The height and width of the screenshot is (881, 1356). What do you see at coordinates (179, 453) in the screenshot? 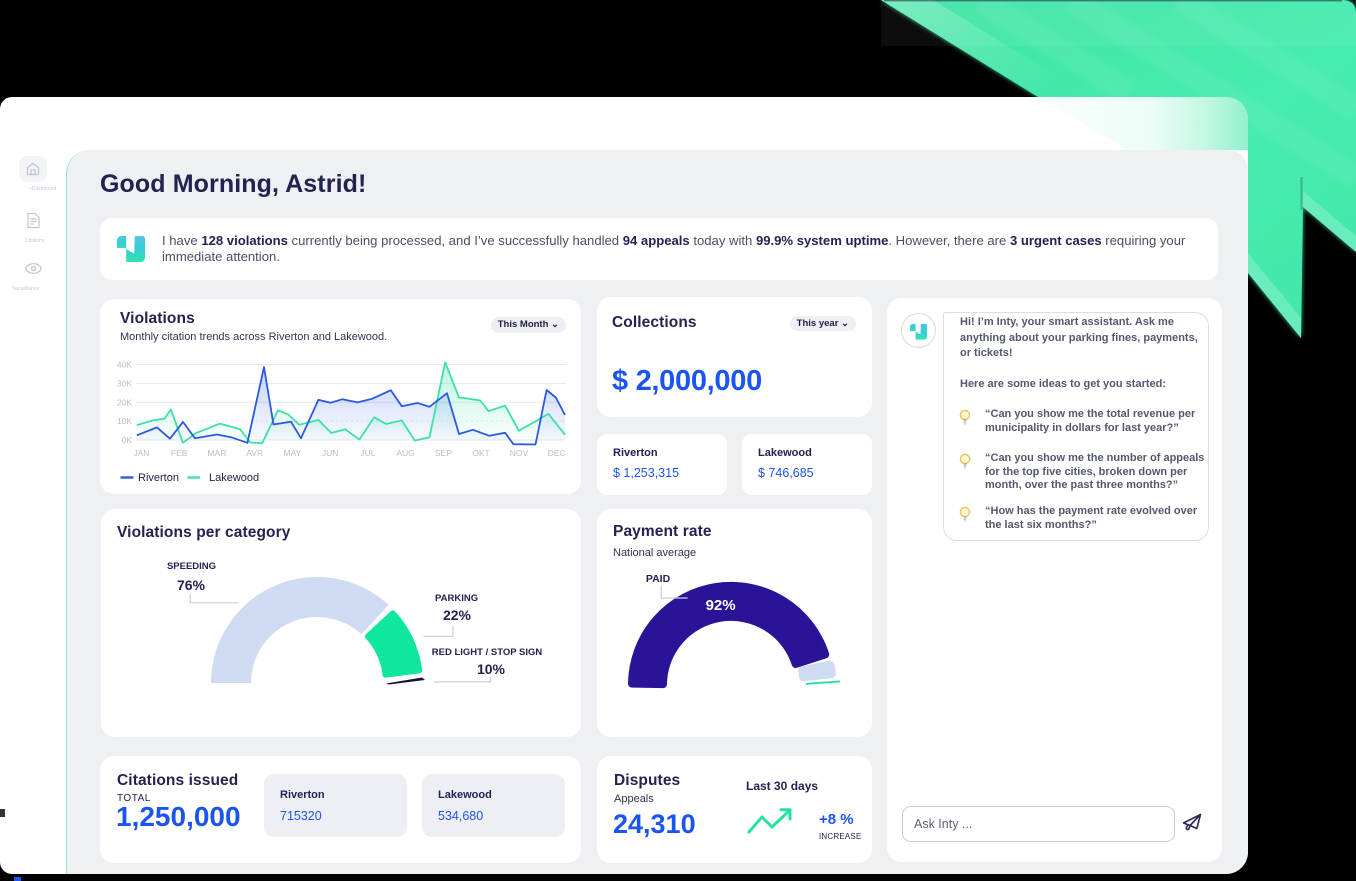
I see `svg-text: FEB` at bounding box center [179, 453].